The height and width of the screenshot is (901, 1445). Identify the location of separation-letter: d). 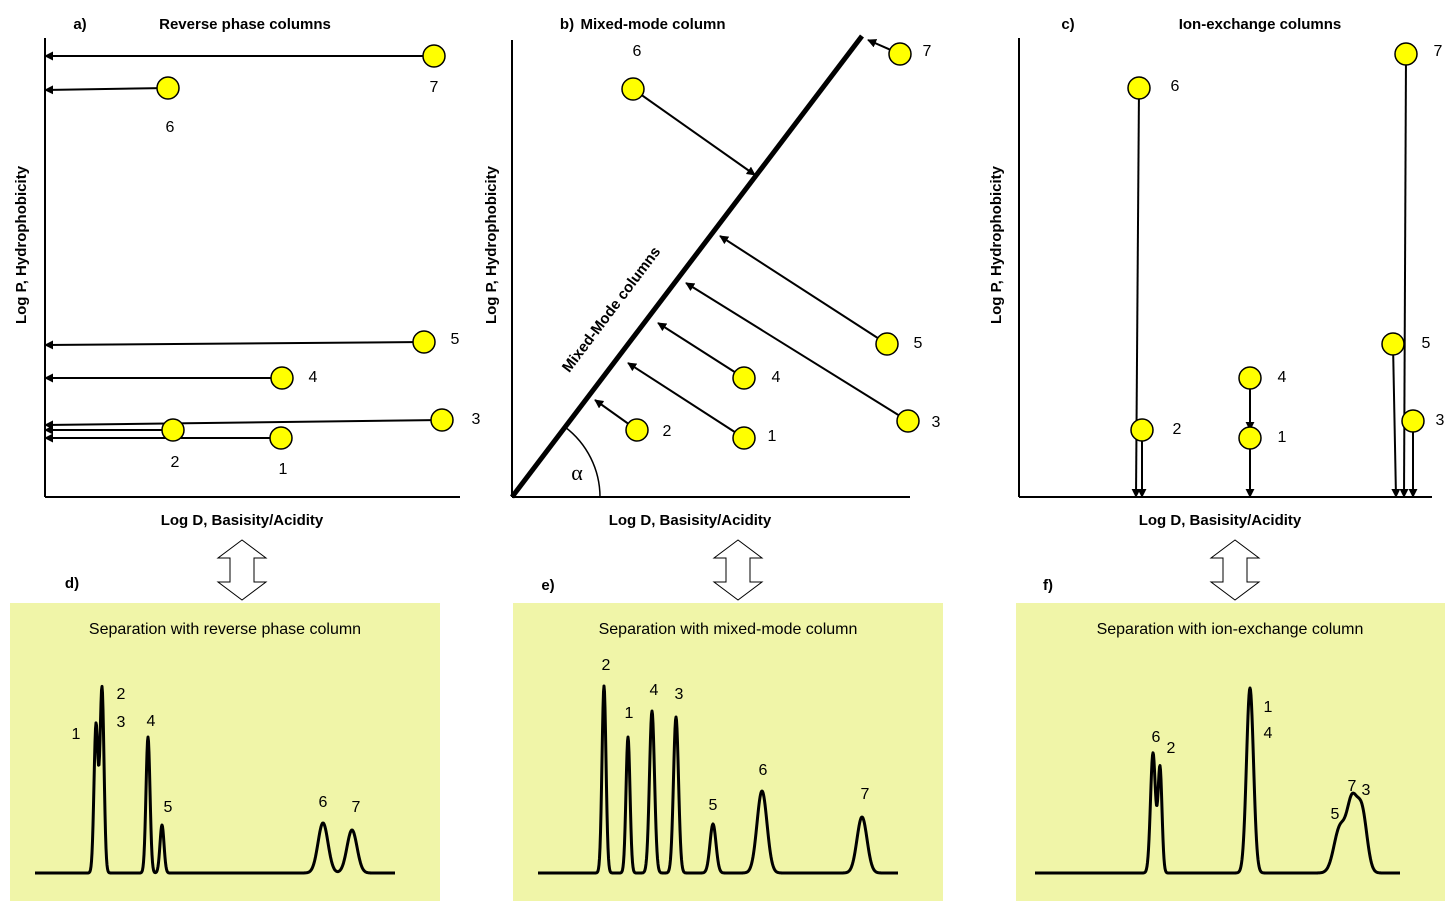
(72, 583).